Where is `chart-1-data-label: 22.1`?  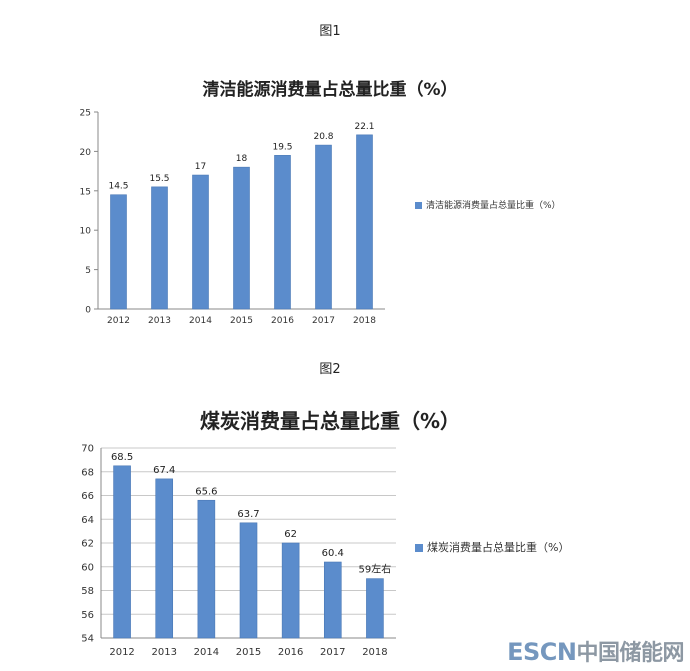 chart-1-data-label: 22.1 is located at coordinates (364, 127).